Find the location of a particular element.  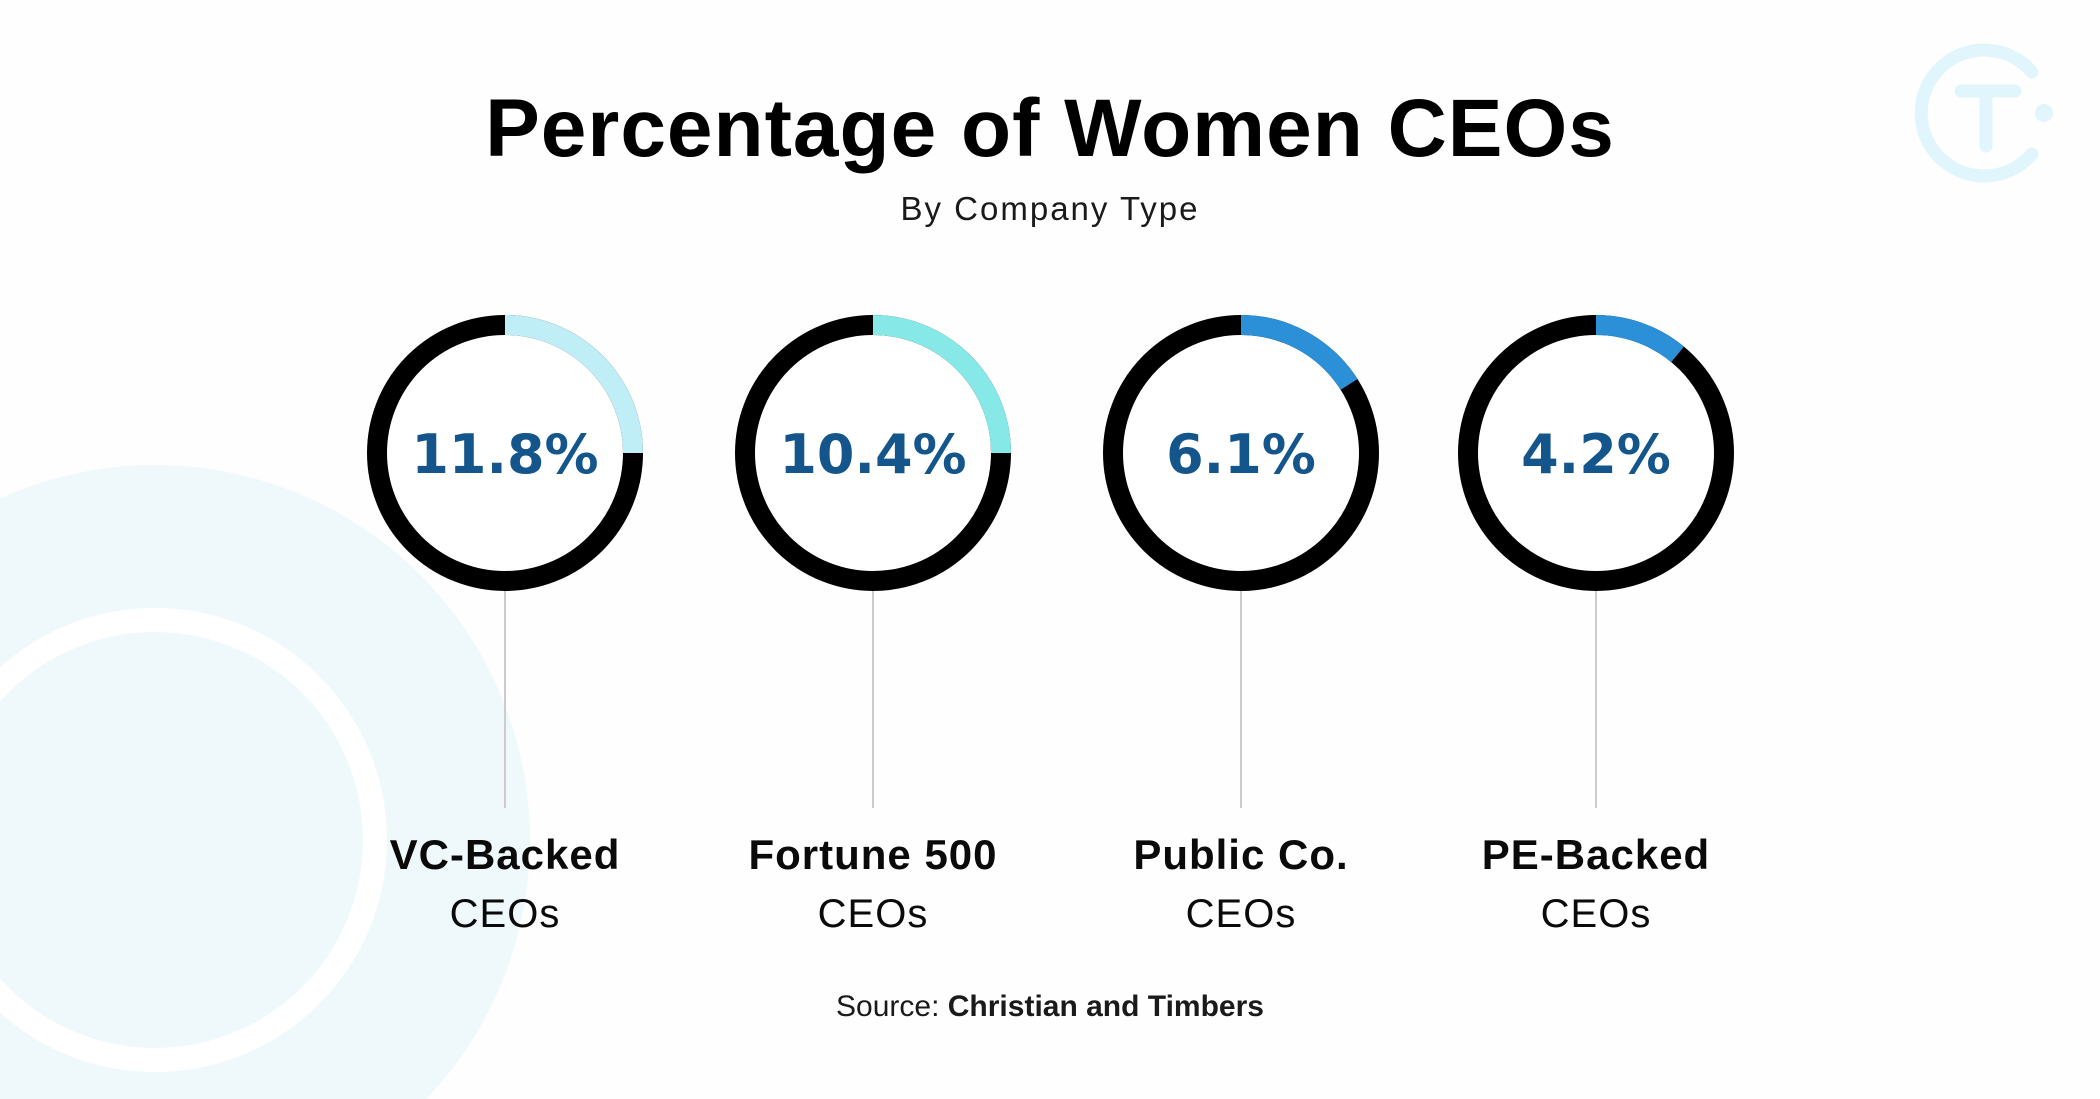

logo-dot is located at coordinates (2044, 113).